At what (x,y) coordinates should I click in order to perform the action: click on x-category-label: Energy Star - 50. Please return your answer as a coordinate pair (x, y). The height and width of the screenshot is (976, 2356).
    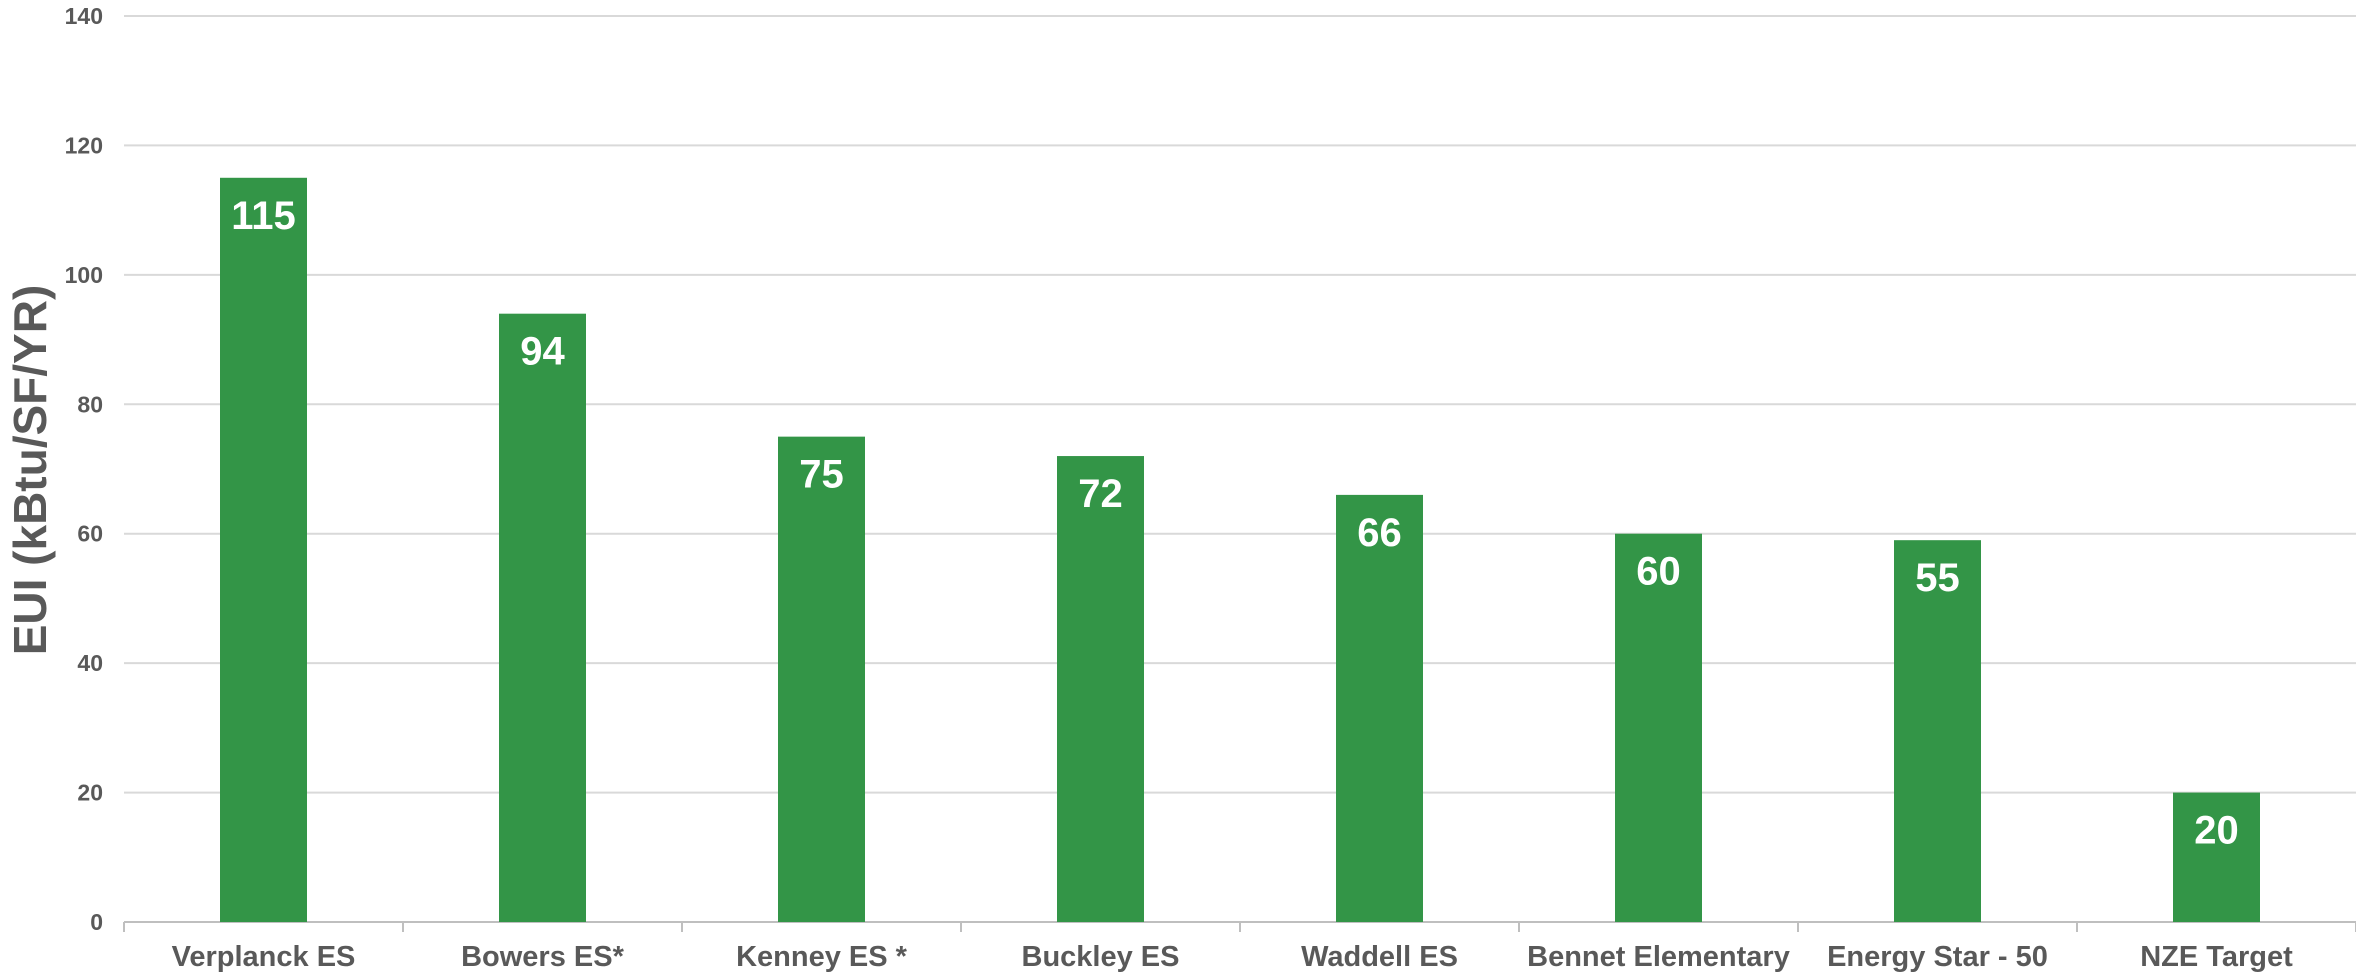
    Looking at the image, I should click on (1937, 957).